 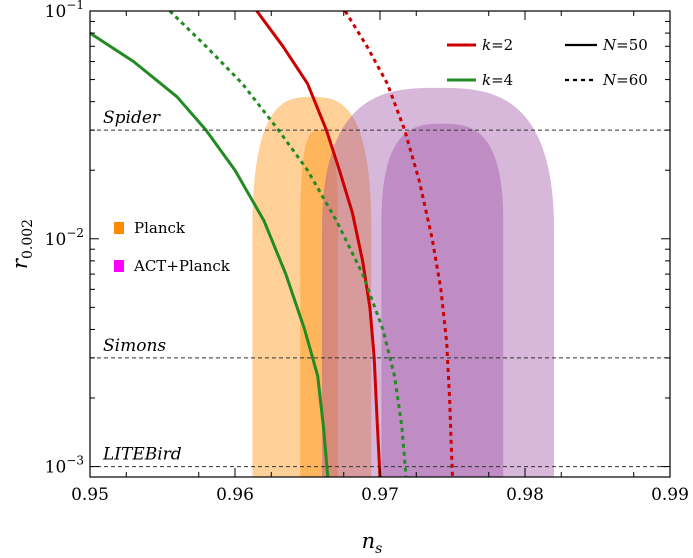 What do you see at coordinates (142, 455) in the screenshot?
I see `label-litebird: LITEBird` at bounding box center [142, 455].